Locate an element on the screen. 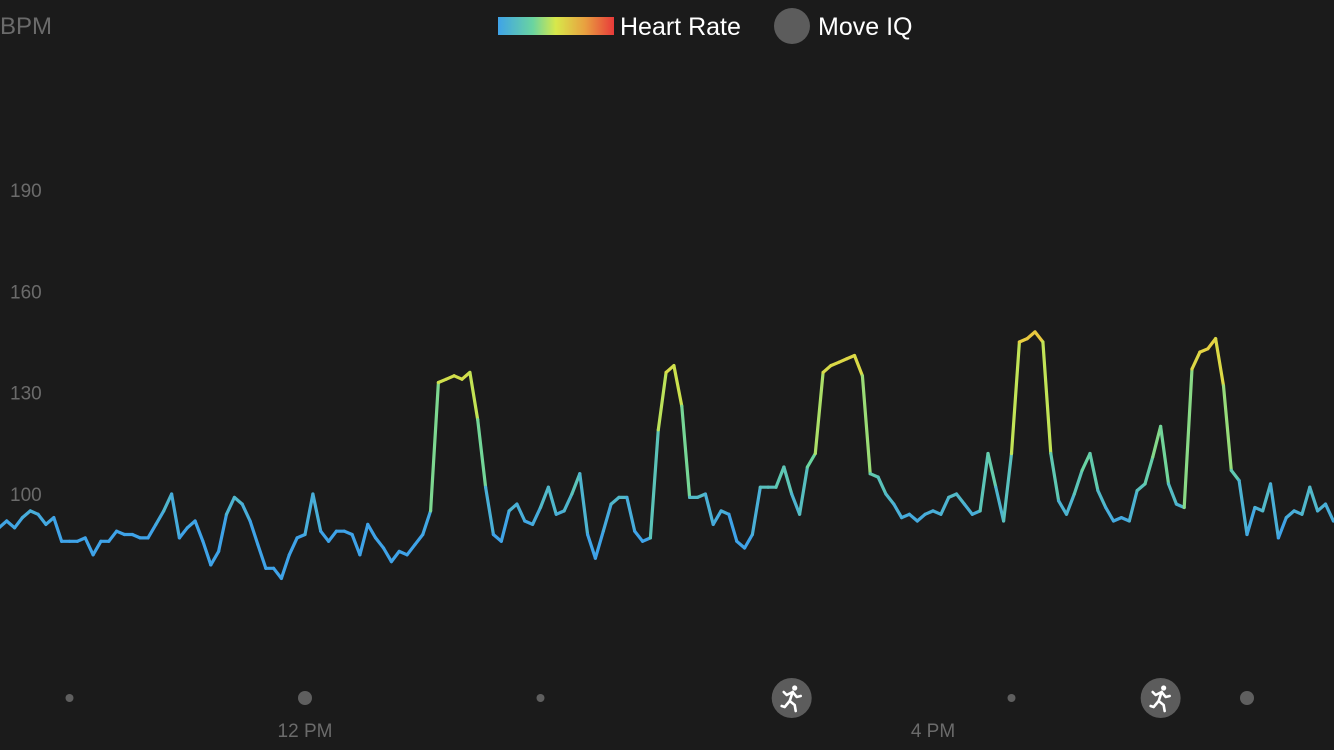 The height and width of the screenshot is (750, 1334). y-axis-ticks: 100 130 160 190 is located at coordinates (26, 343).